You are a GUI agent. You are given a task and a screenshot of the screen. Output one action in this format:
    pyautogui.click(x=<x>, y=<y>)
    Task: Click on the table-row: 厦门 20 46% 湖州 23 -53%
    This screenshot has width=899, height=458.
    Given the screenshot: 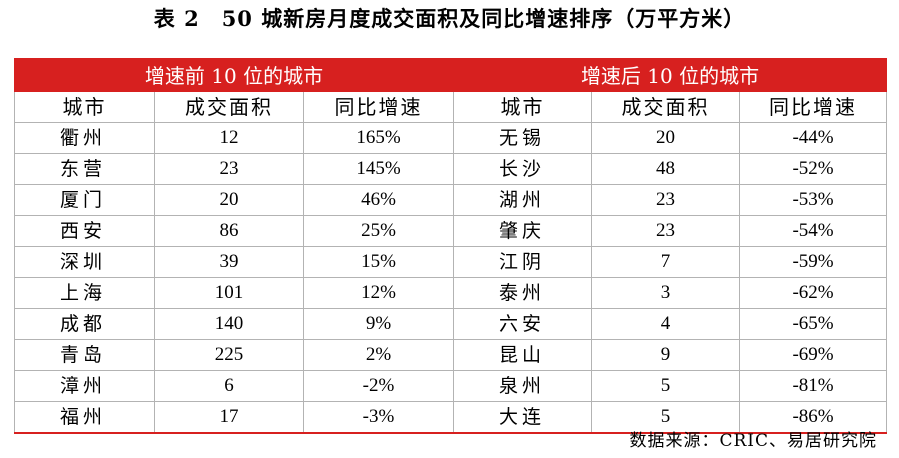 What is the action you would take?
    pyautogui.click(x=451, y=200)
    